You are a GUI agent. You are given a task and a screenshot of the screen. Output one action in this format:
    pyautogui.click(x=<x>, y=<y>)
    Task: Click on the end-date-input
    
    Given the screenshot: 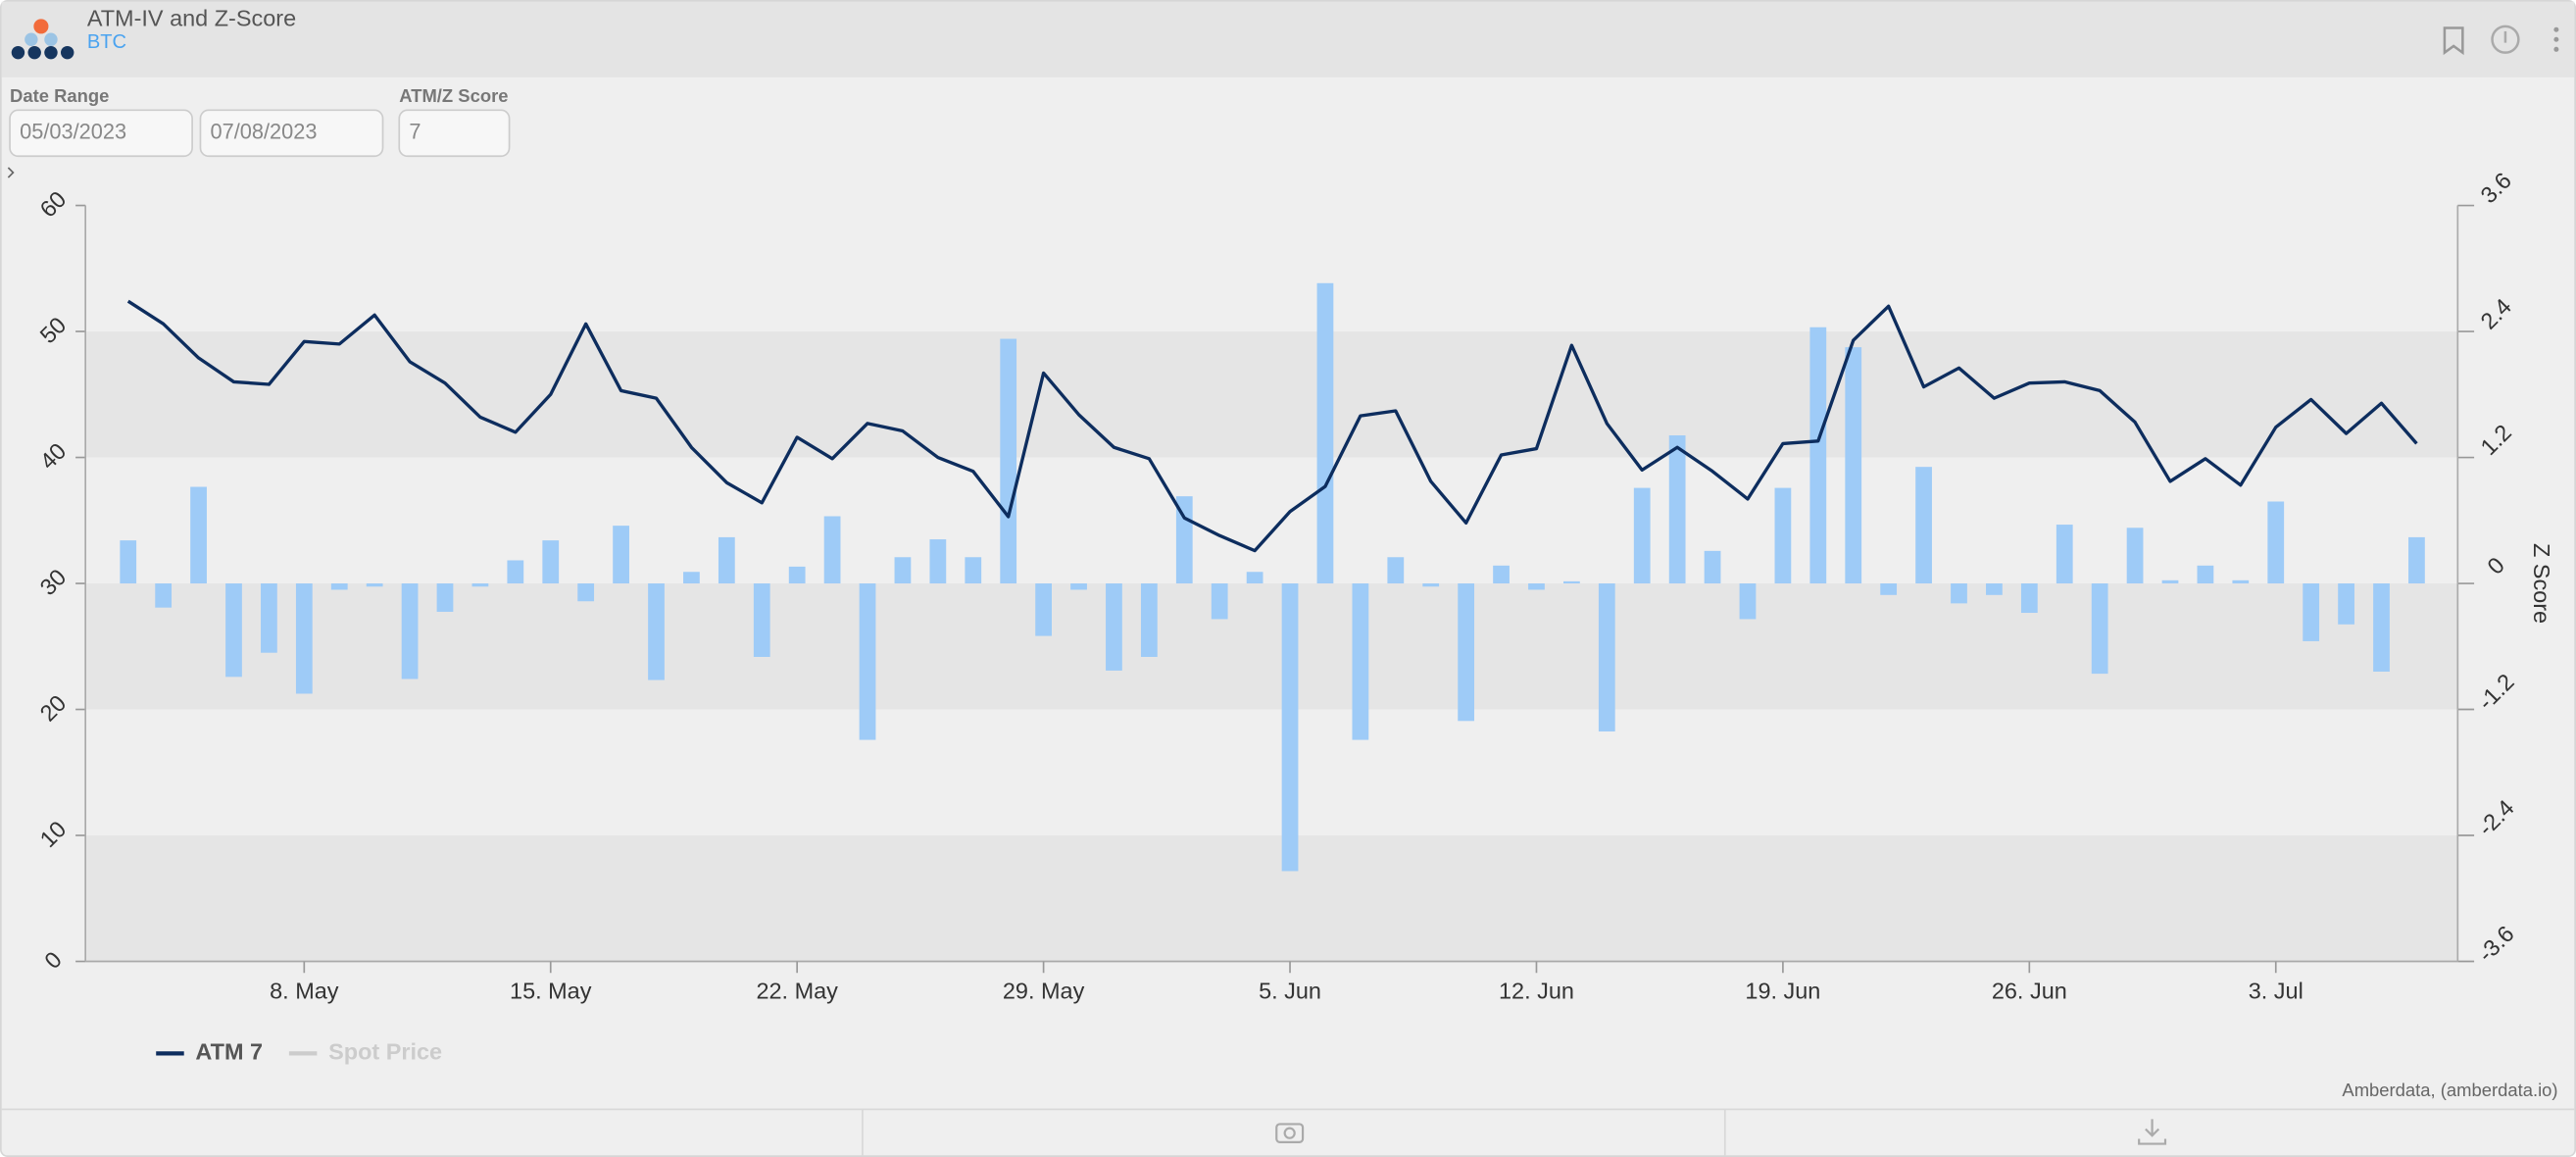 What is the action you would take?
    pyautogui.click(x=291, y=133)
    